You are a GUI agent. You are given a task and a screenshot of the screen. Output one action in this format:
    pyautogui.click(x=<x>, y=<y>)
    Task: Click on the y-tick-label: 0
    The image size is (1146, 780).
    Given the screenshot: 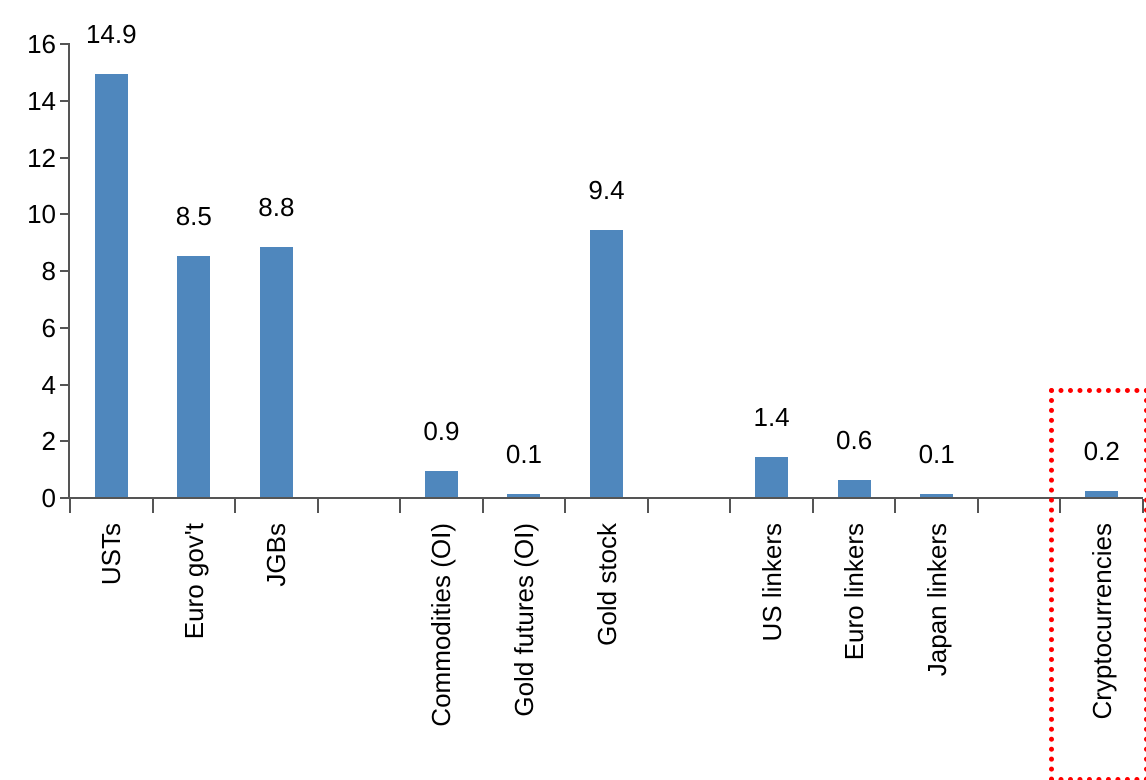 What is the action you would take?
    pyautogui.click(x=48, y=498)
    